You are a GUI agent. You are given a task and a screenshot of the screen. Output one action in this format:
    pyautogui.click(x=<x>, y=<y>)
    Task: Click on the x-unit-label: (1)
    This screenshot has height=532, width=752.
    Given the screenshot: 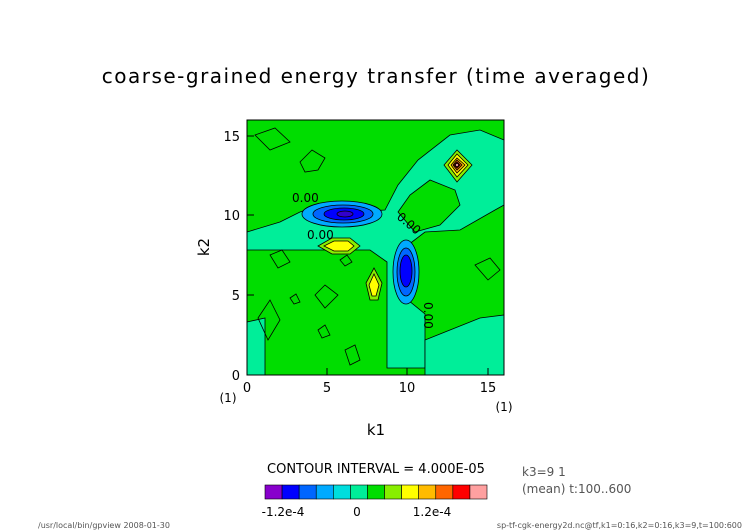 What is the action you would take?
    pyautogui.click(x=504, y=407)
    